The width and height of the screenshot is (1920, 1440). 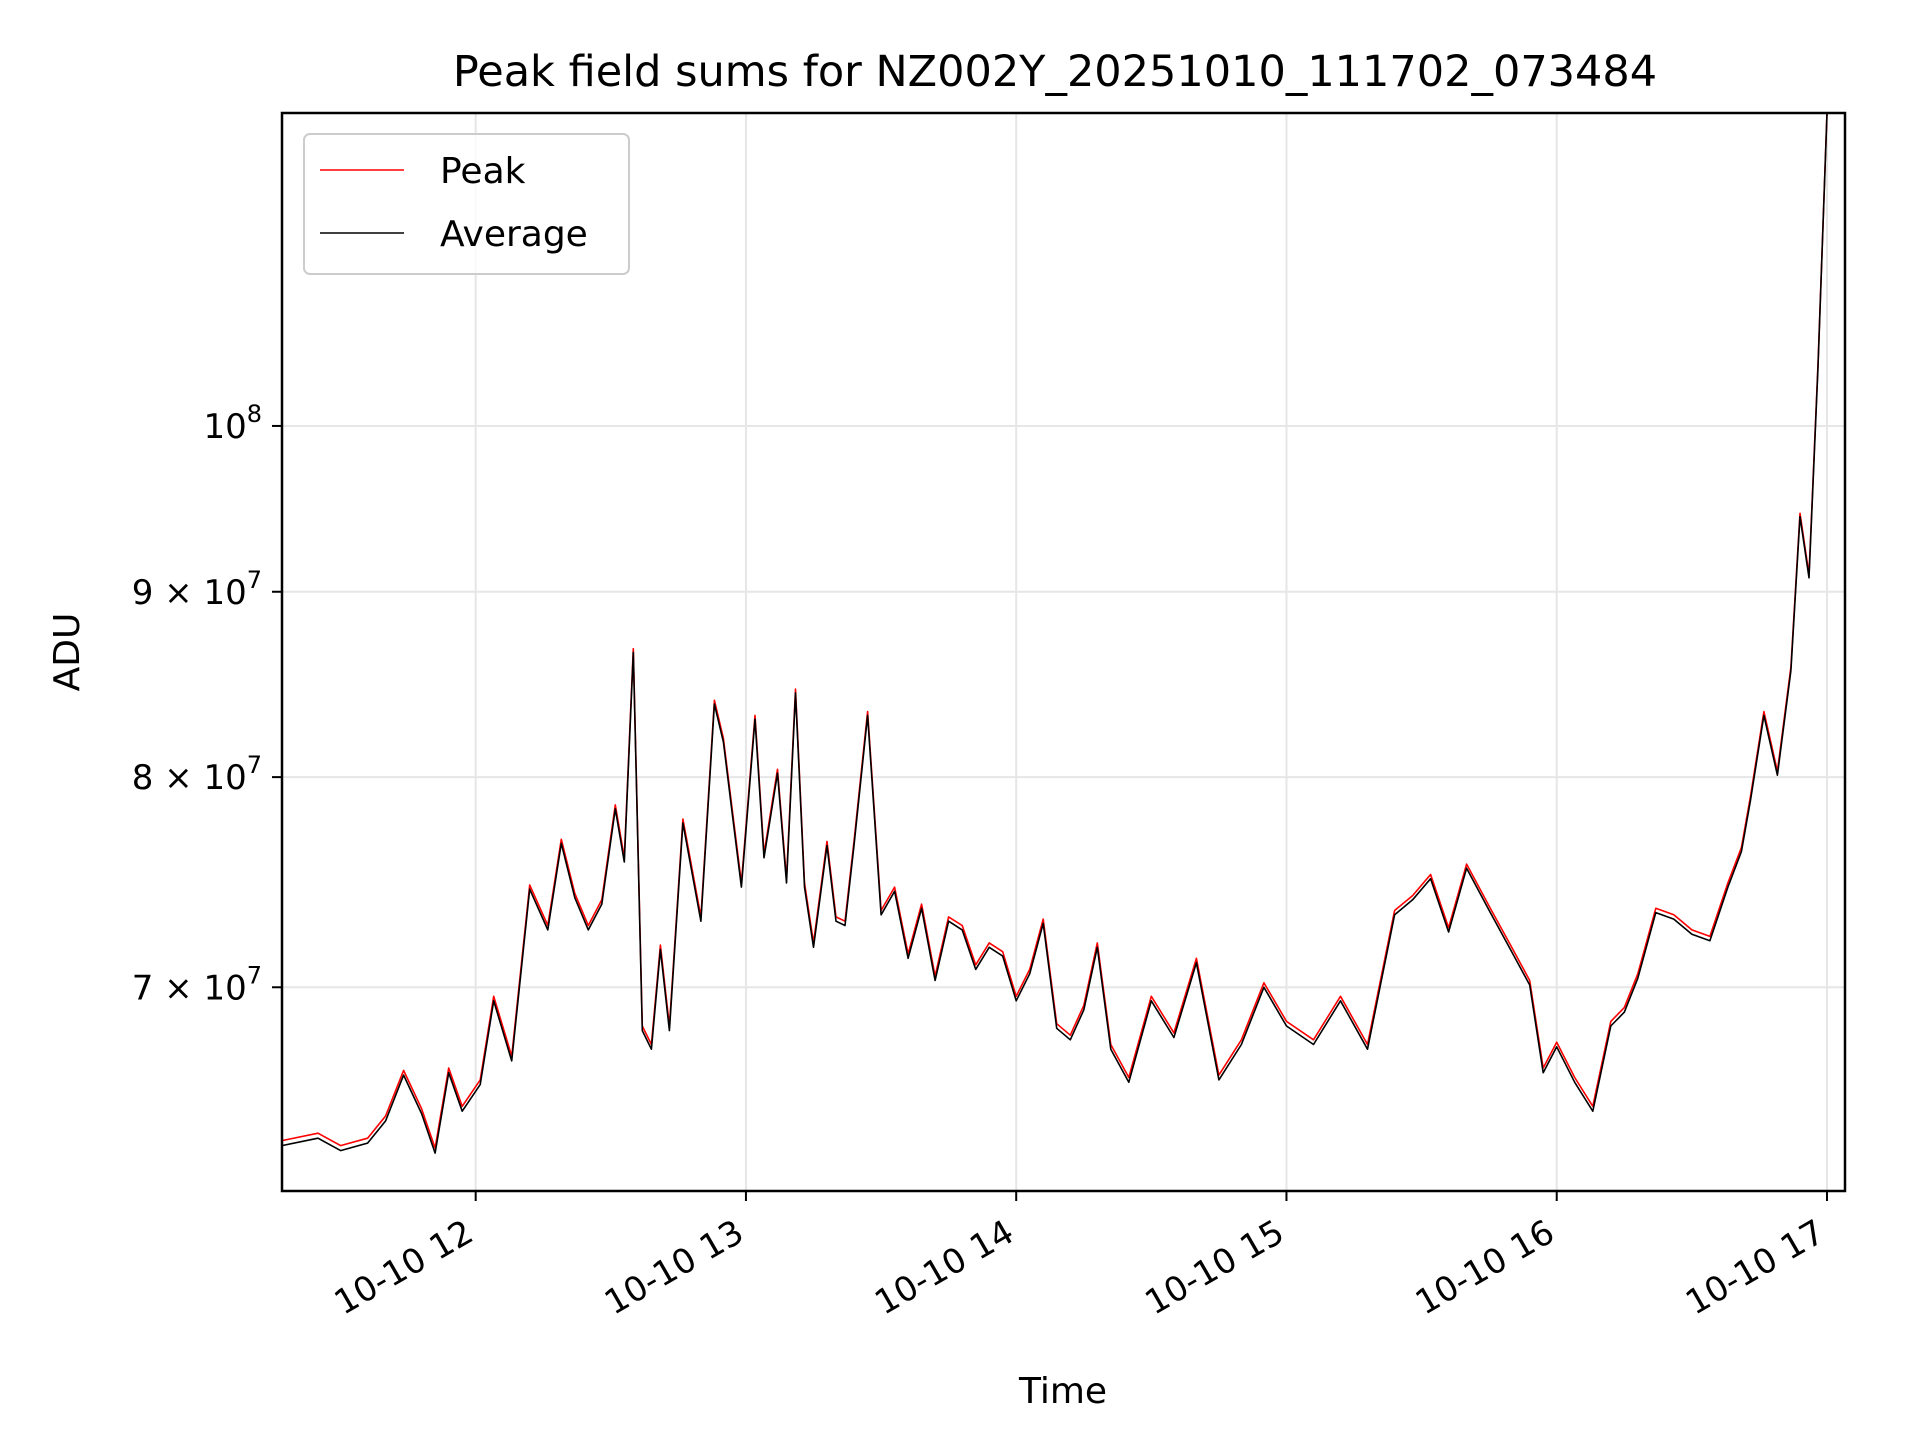 I want to click on legend-box, so click(x=466, y=204).